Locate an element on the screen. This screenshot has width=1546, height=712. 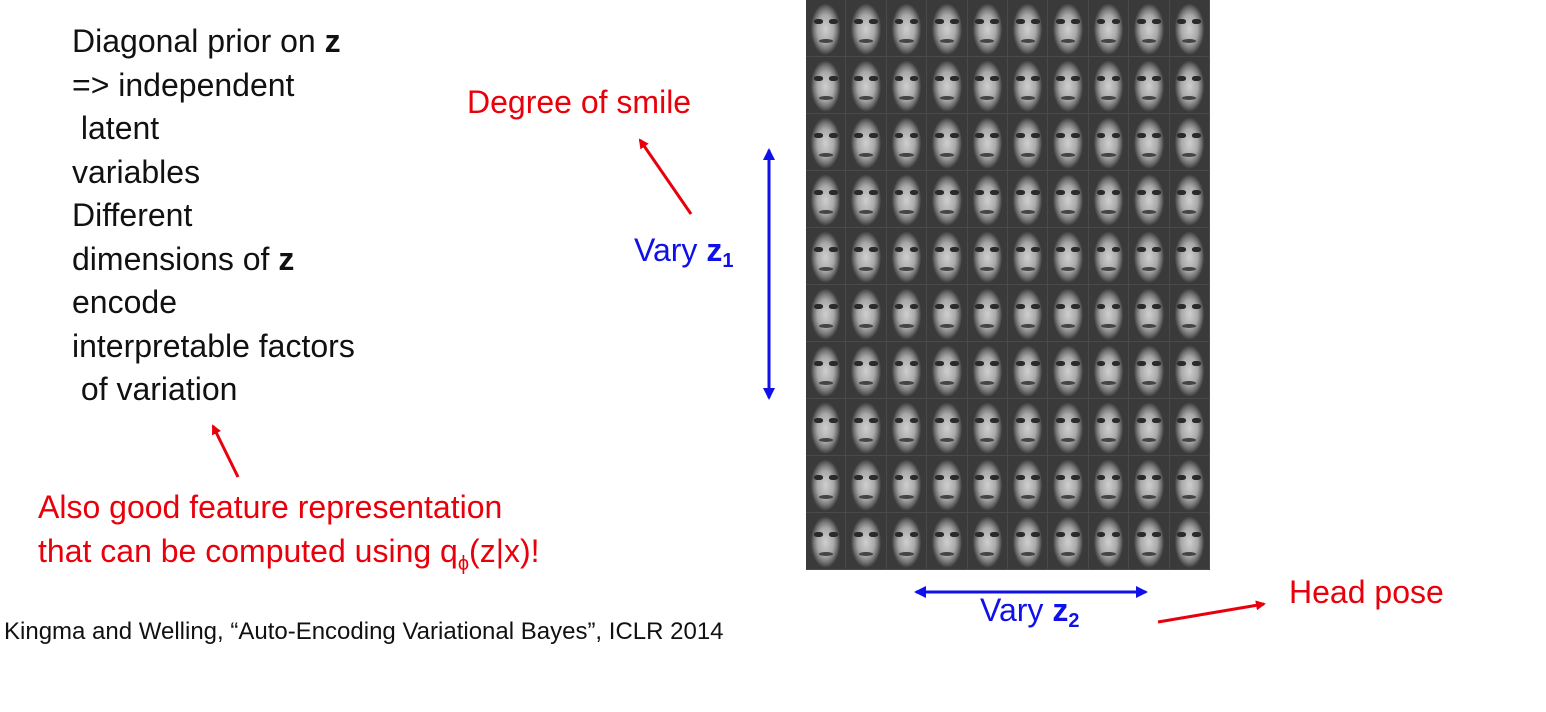
bullet-line-2: => independent is located at coordinates (183, 84).